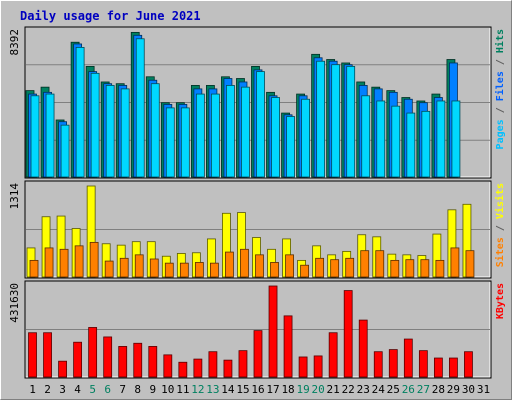 This screenshot has height=400, width=512. Describe the element at coordinates (379, 389) in the screenshot. I see `x-tick-label-24: 24` at that location.